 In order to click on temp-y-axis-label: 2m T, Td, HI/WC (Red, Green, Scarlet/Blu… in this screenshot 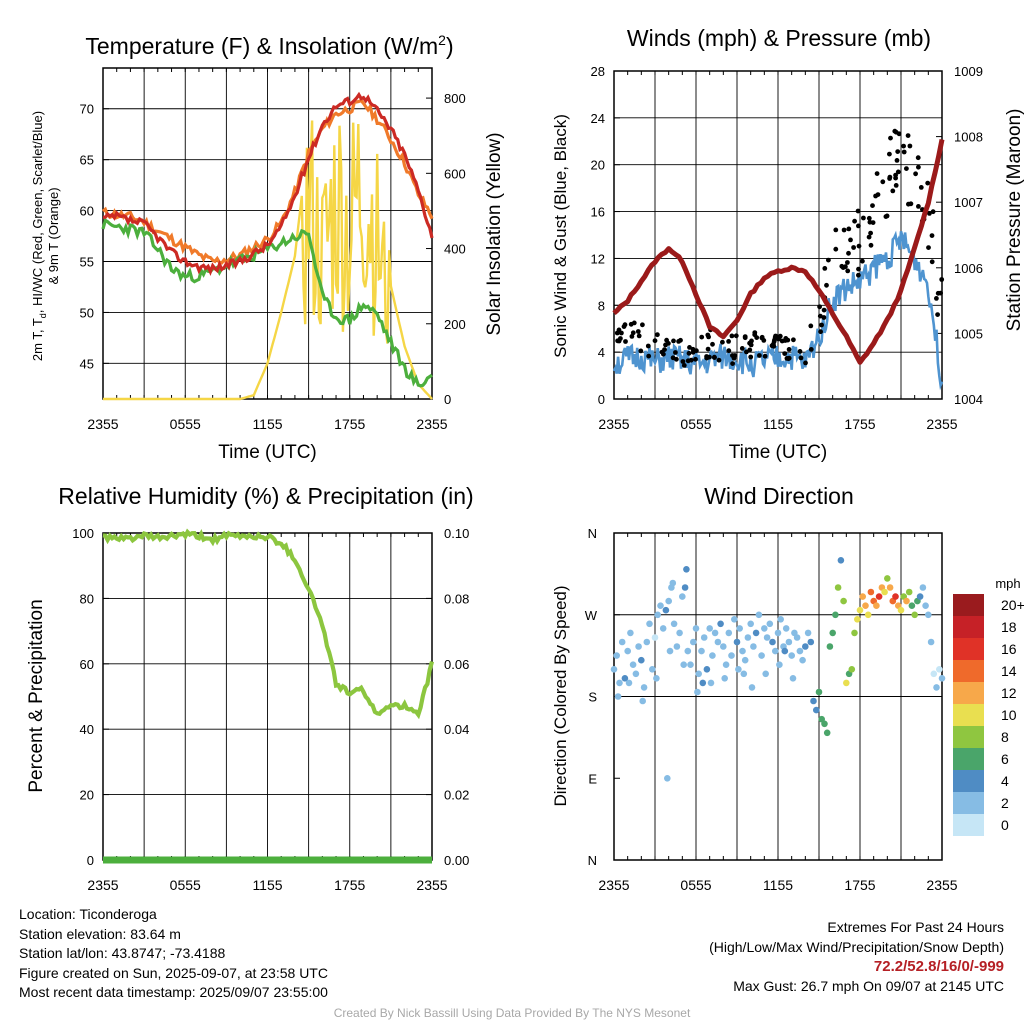, I will do `click(39, 236)`.